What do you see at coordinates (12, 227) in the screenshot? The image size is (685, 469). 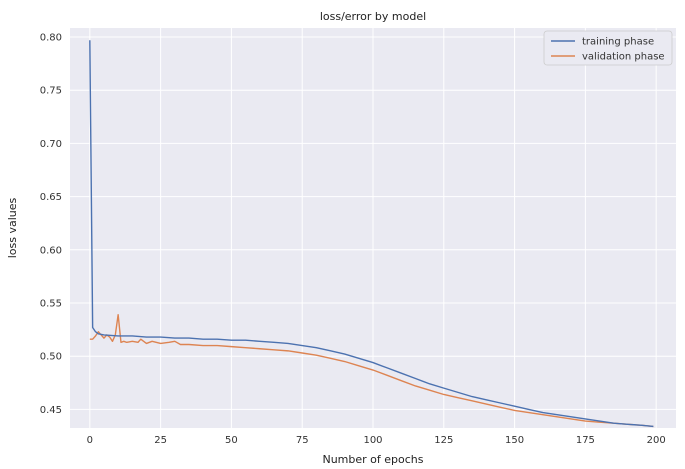 I see `y-axis-label: loss values` at bounding box center [12, 227].